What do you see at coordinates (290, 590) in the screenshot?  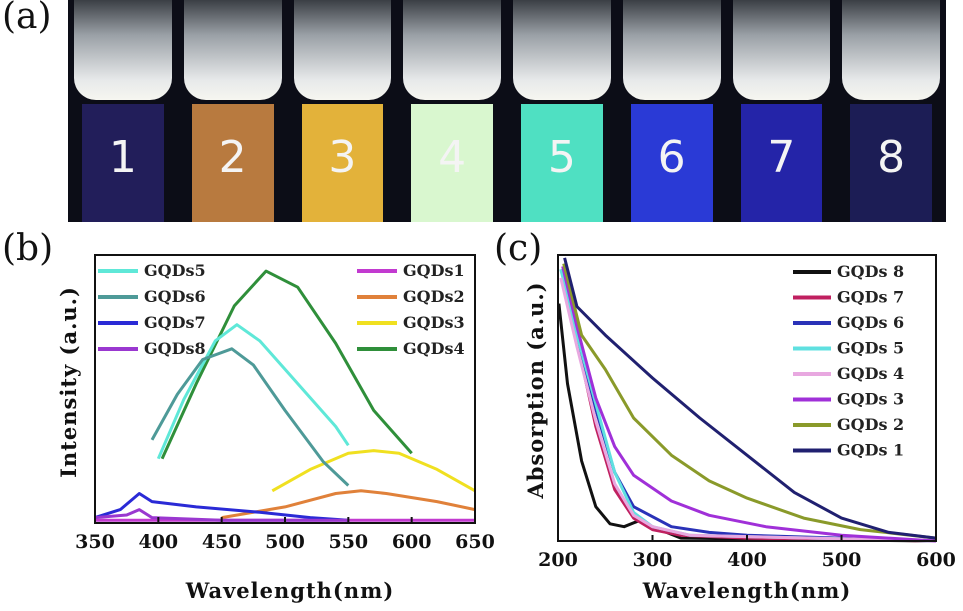 I see `chart-b-xlabel: Wavelength(nm)` at bounding box center [290, 590].